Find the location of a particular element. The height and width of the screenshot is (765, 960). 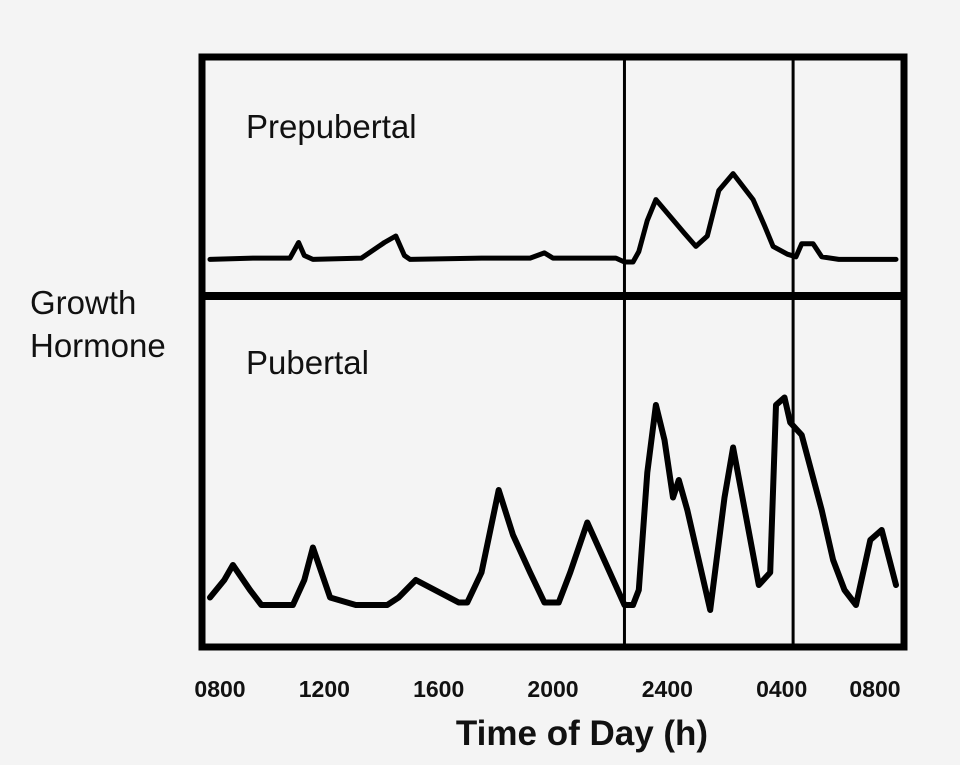

y-axis-label-line-1: Growth is located at coordinates (83, 302).